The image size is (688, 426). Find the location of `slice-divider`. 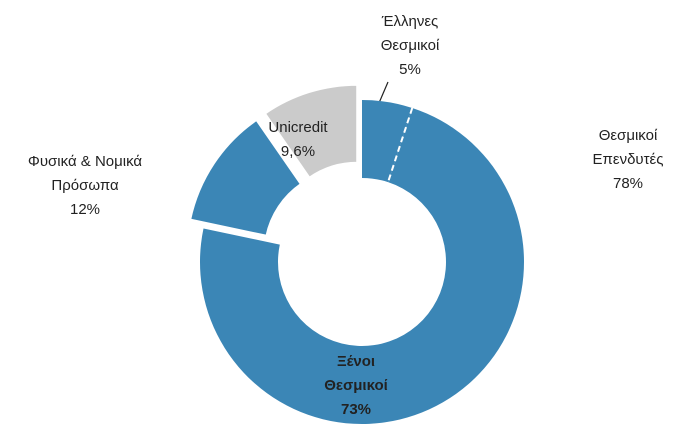

slice-divider is located at coordinates (400, 145).